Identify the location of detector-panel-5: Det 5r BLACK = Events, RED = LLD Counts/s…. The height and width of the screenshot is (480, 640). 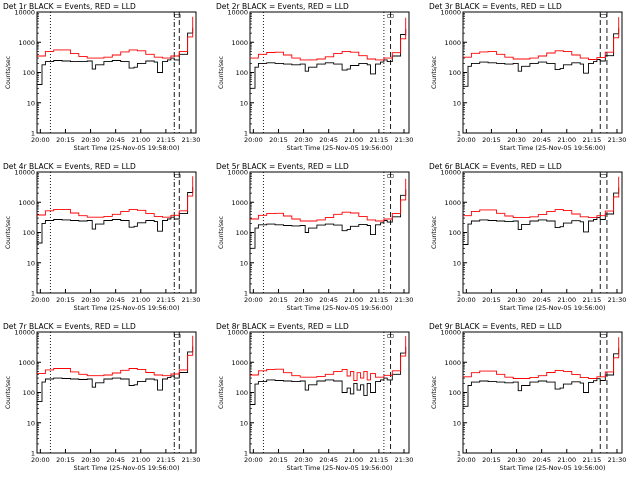
(315, 237).